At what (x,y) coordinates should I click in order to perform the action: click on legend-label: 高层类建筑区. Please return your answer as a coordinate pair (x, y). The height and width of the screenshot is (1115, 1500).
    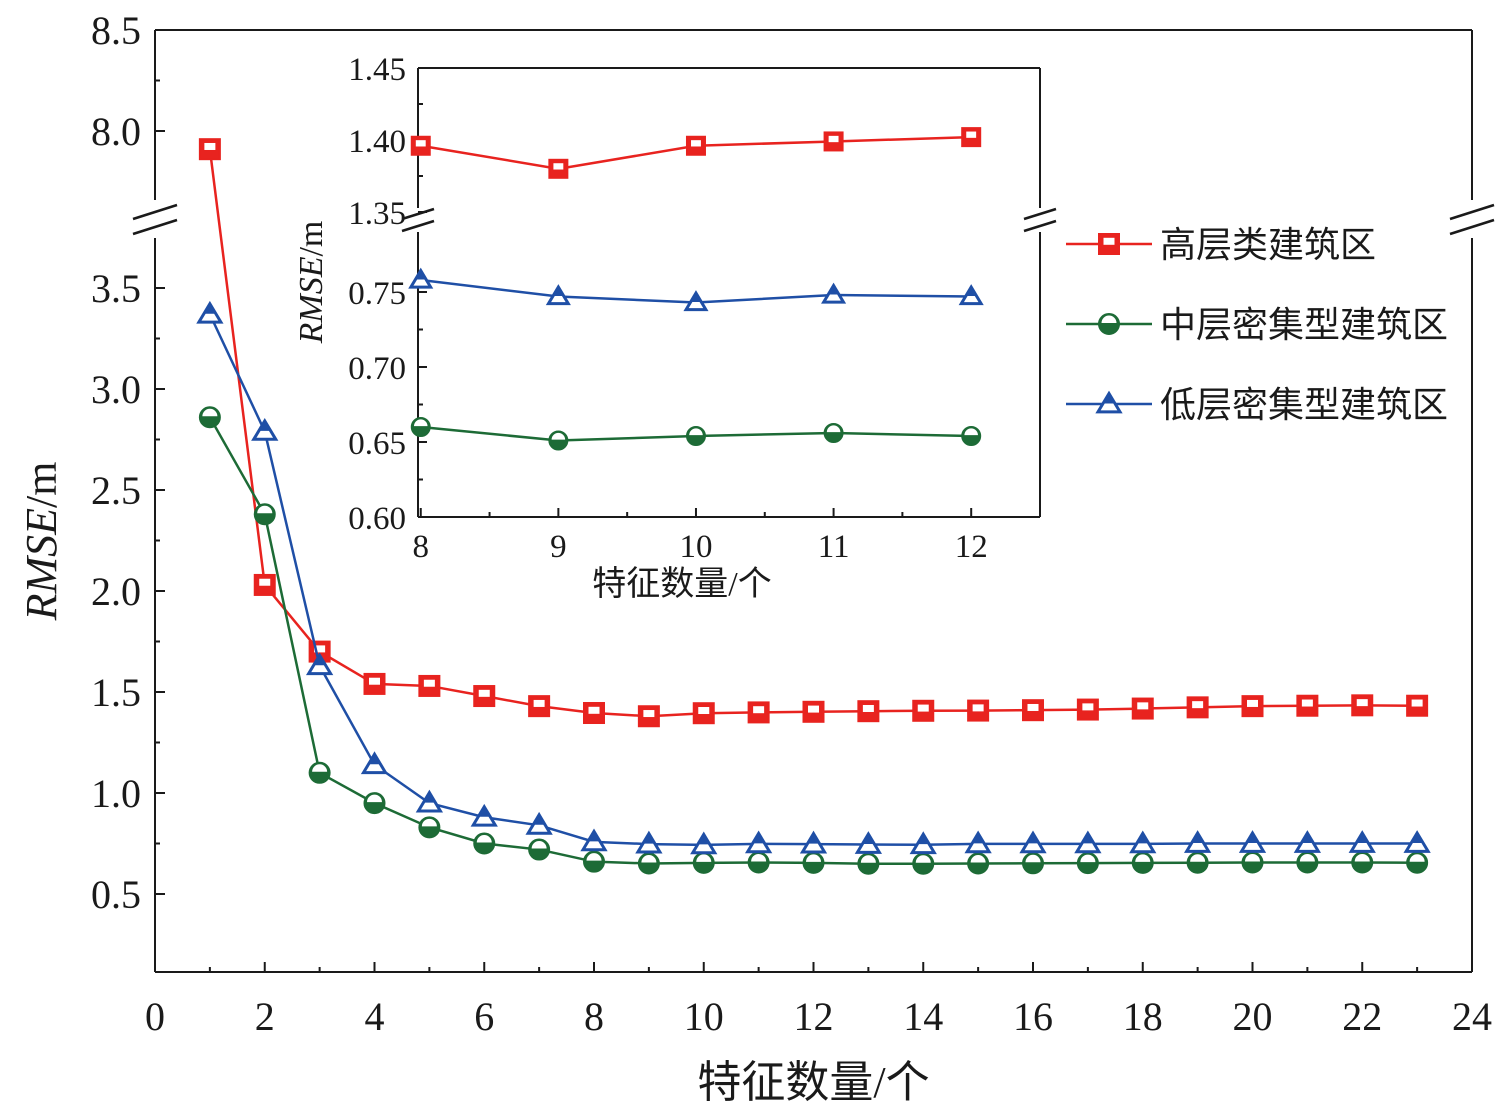
    Looking at the image, I should click on (1268, 245).